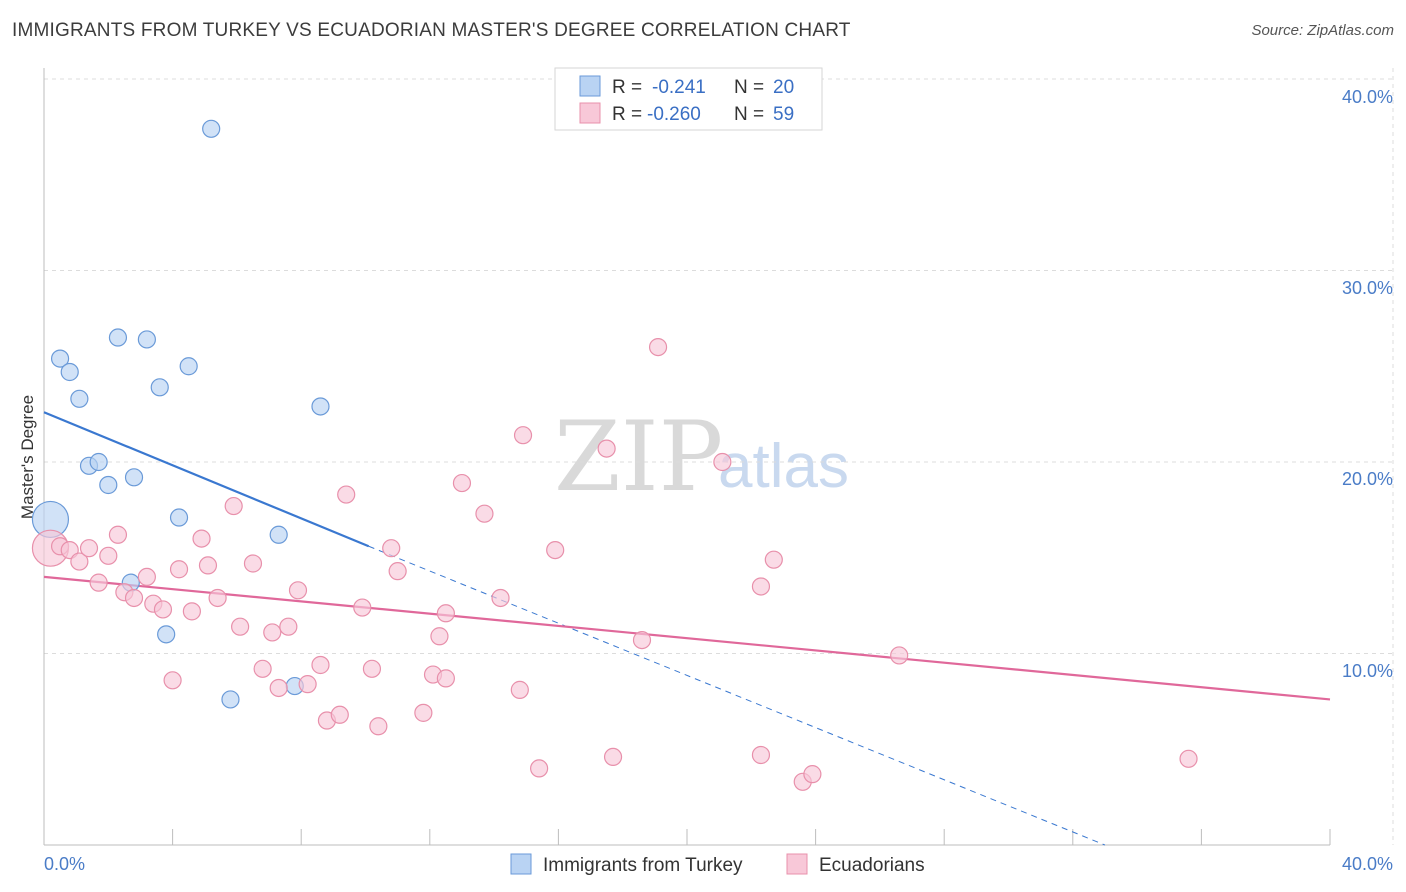 The image size is (1406, 892). What do you see at coordinates (638, 457) in the screenshot?
I see `watermark-zip: ZIP` at bounding box center [638, 457].